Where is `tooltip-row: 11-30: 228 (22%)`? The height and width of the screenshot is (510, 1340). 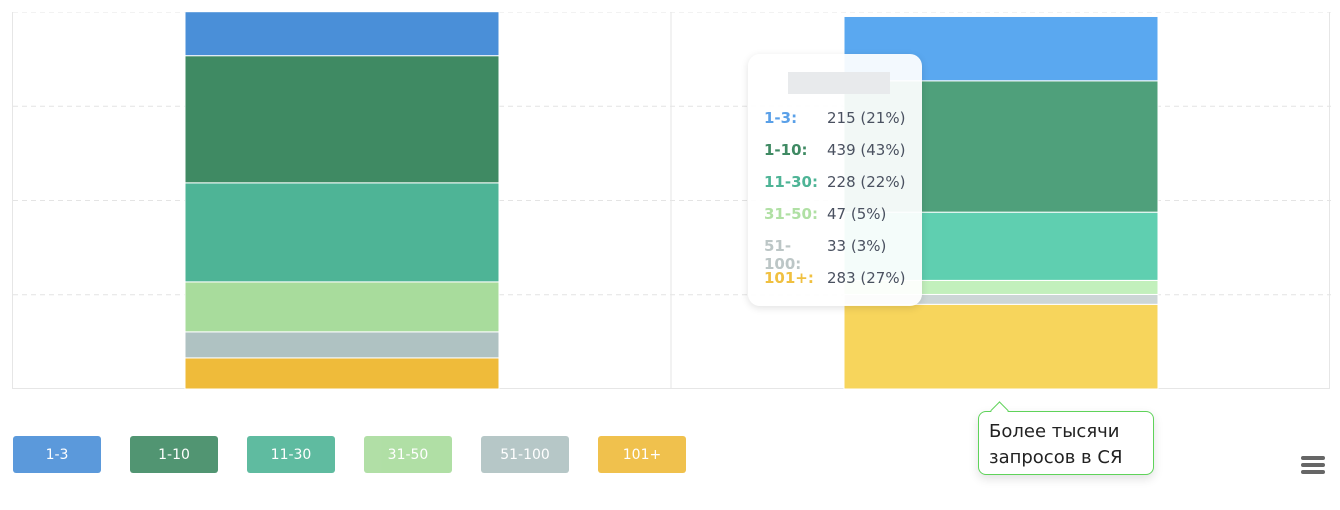
tooltip-row: 11-30: 228 (22%) is located at coordinates (834, 182).